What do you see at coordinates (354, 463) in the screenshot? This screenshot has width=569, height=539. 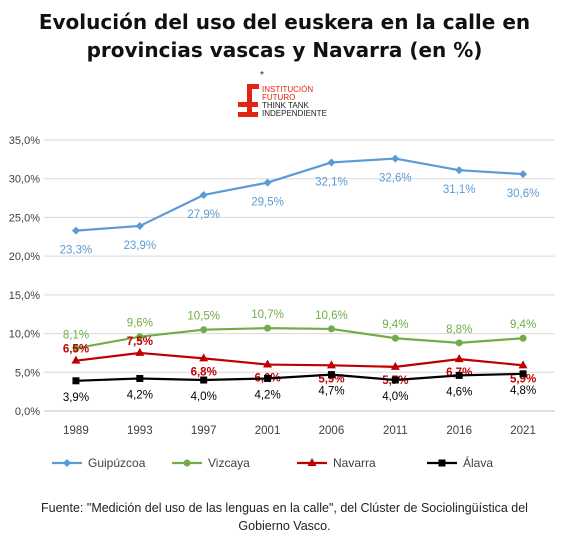 I see `legend-label: Navarra` at bounding box center [354, 463].